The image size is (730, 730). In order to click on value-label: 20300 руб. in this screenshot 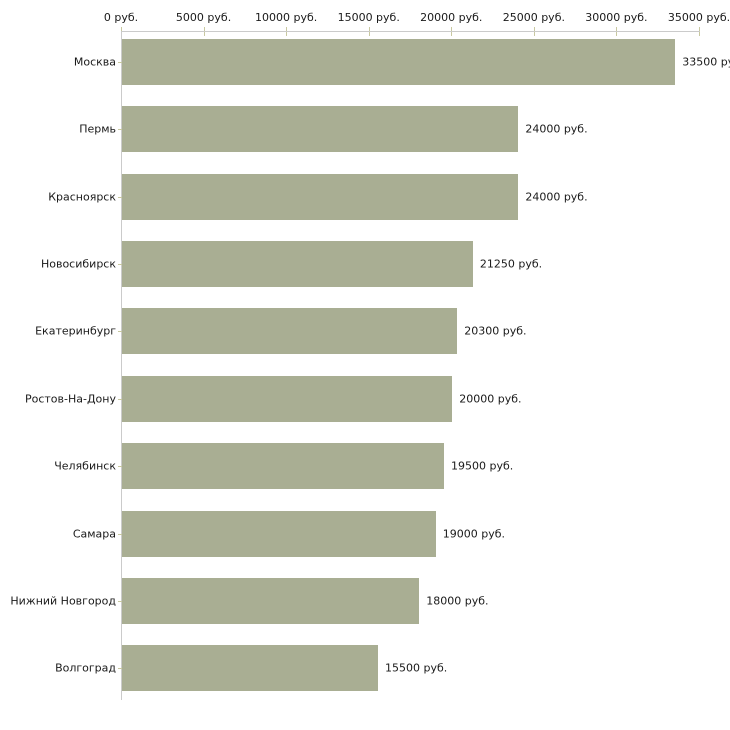, I will do `click(495, 331)`.